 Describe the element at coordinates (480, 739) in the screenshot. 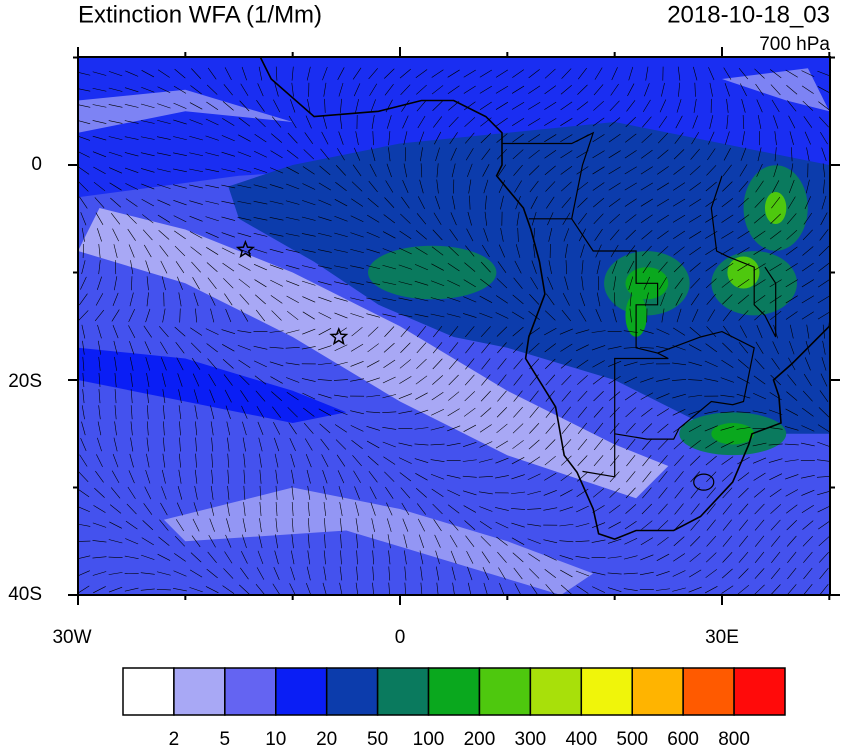

I see `colorbar-label: 200` at that location.